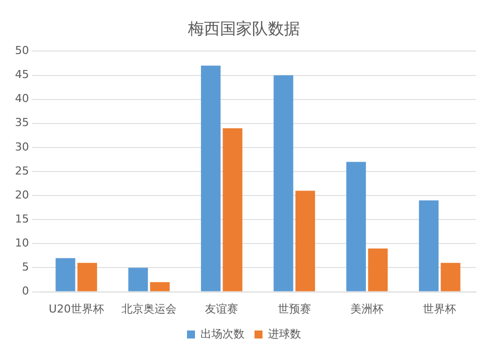 This screenshot has width=500, height=362. What do you see at coordinates (21, 123) in the screenshot?
I see `y-tick-label: 35` at bounding box center [21, 123].